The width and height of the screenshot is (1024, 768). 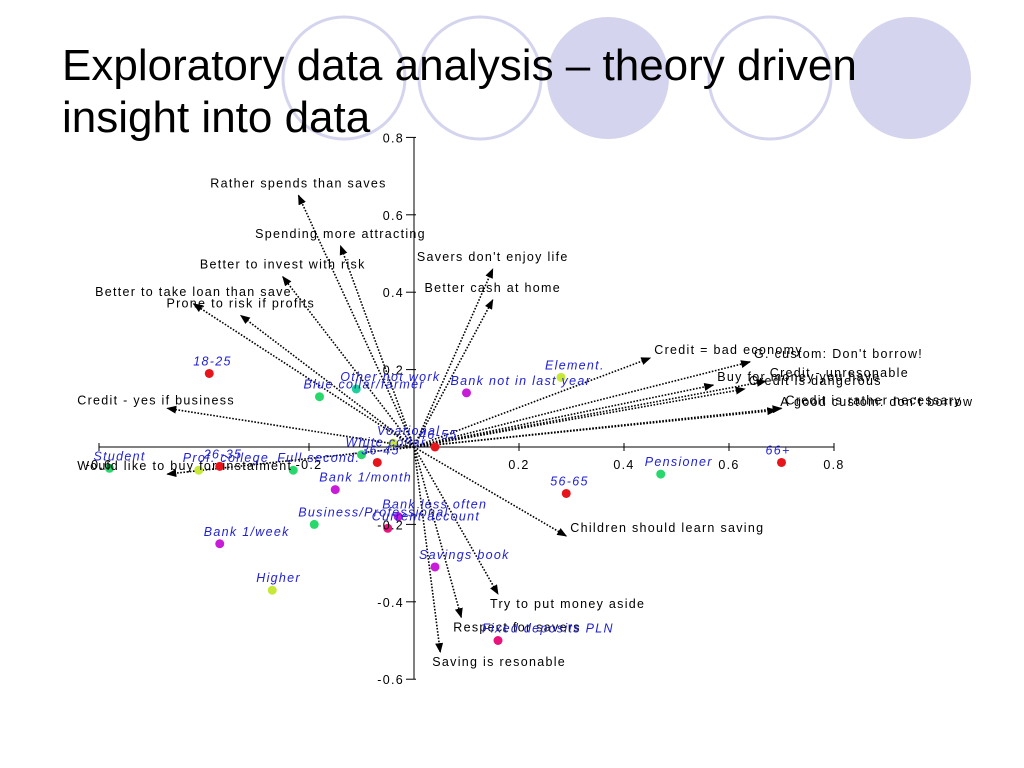 I want to click on y-tick-label: -0.6, so click(x=390, y=680).